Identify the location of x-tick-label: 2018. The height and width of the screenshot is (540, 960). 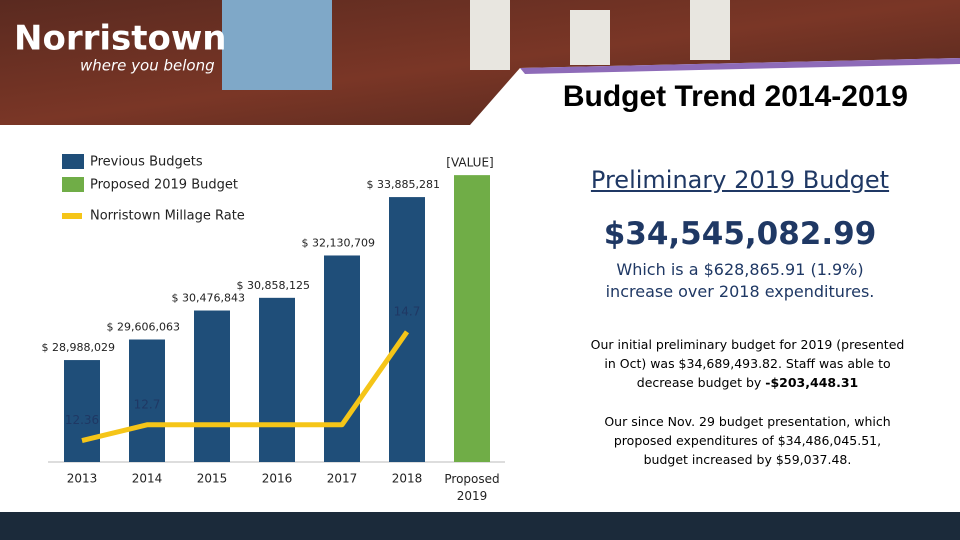
(407, 479).